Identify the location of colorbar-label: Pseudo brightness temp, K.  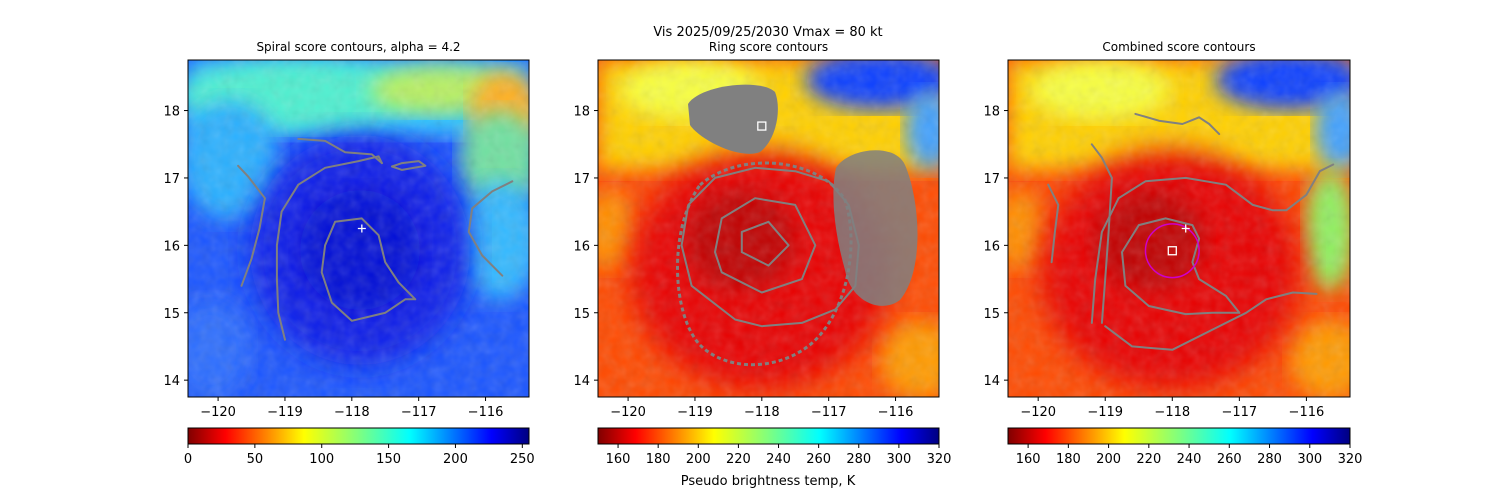
(768, 481).